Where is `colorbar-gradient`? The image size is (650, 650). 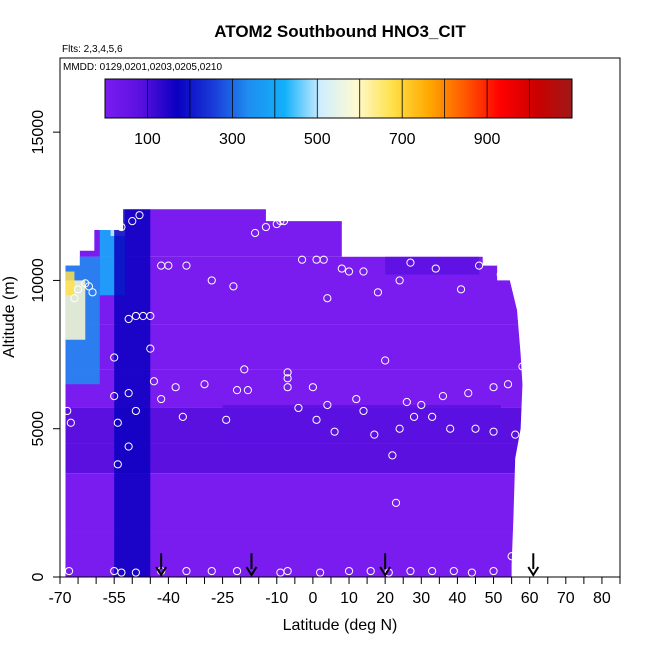
colorbar-gradient is located at coordinates (338, 98).